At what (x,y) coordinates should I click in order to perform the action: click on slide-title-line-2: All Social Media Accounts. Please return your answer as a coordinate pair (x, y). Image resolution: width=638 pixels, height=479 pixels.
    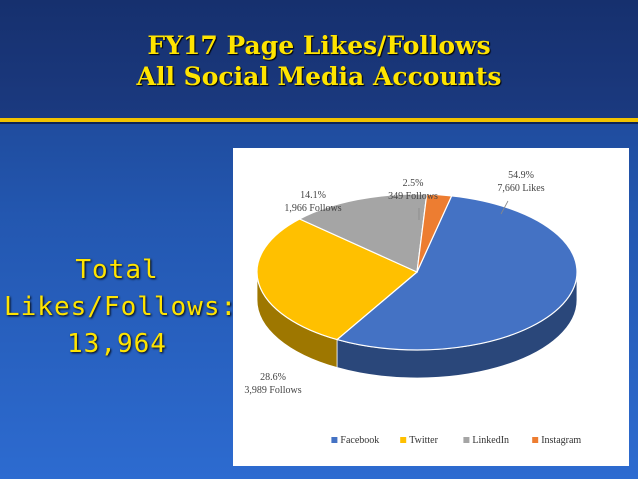
    Looking at the image, I should click on (319, 76).